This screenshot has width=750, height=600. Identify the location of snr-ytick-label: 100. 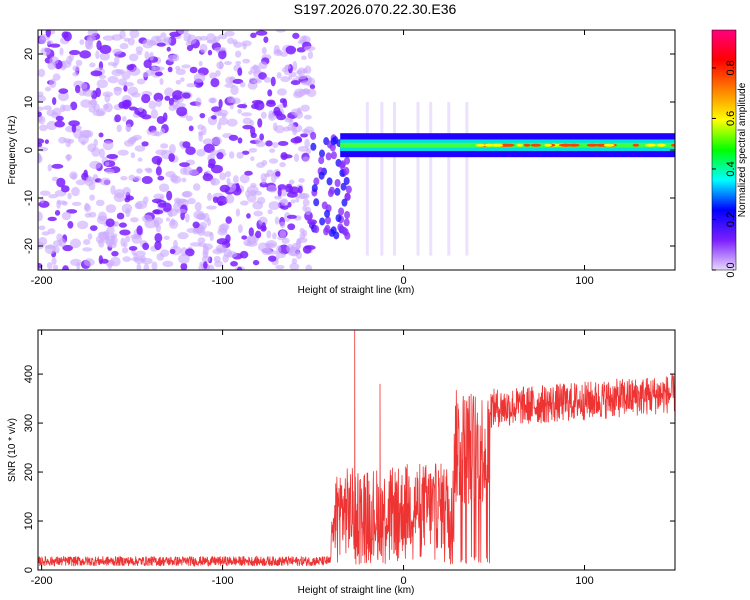
(29, 521).